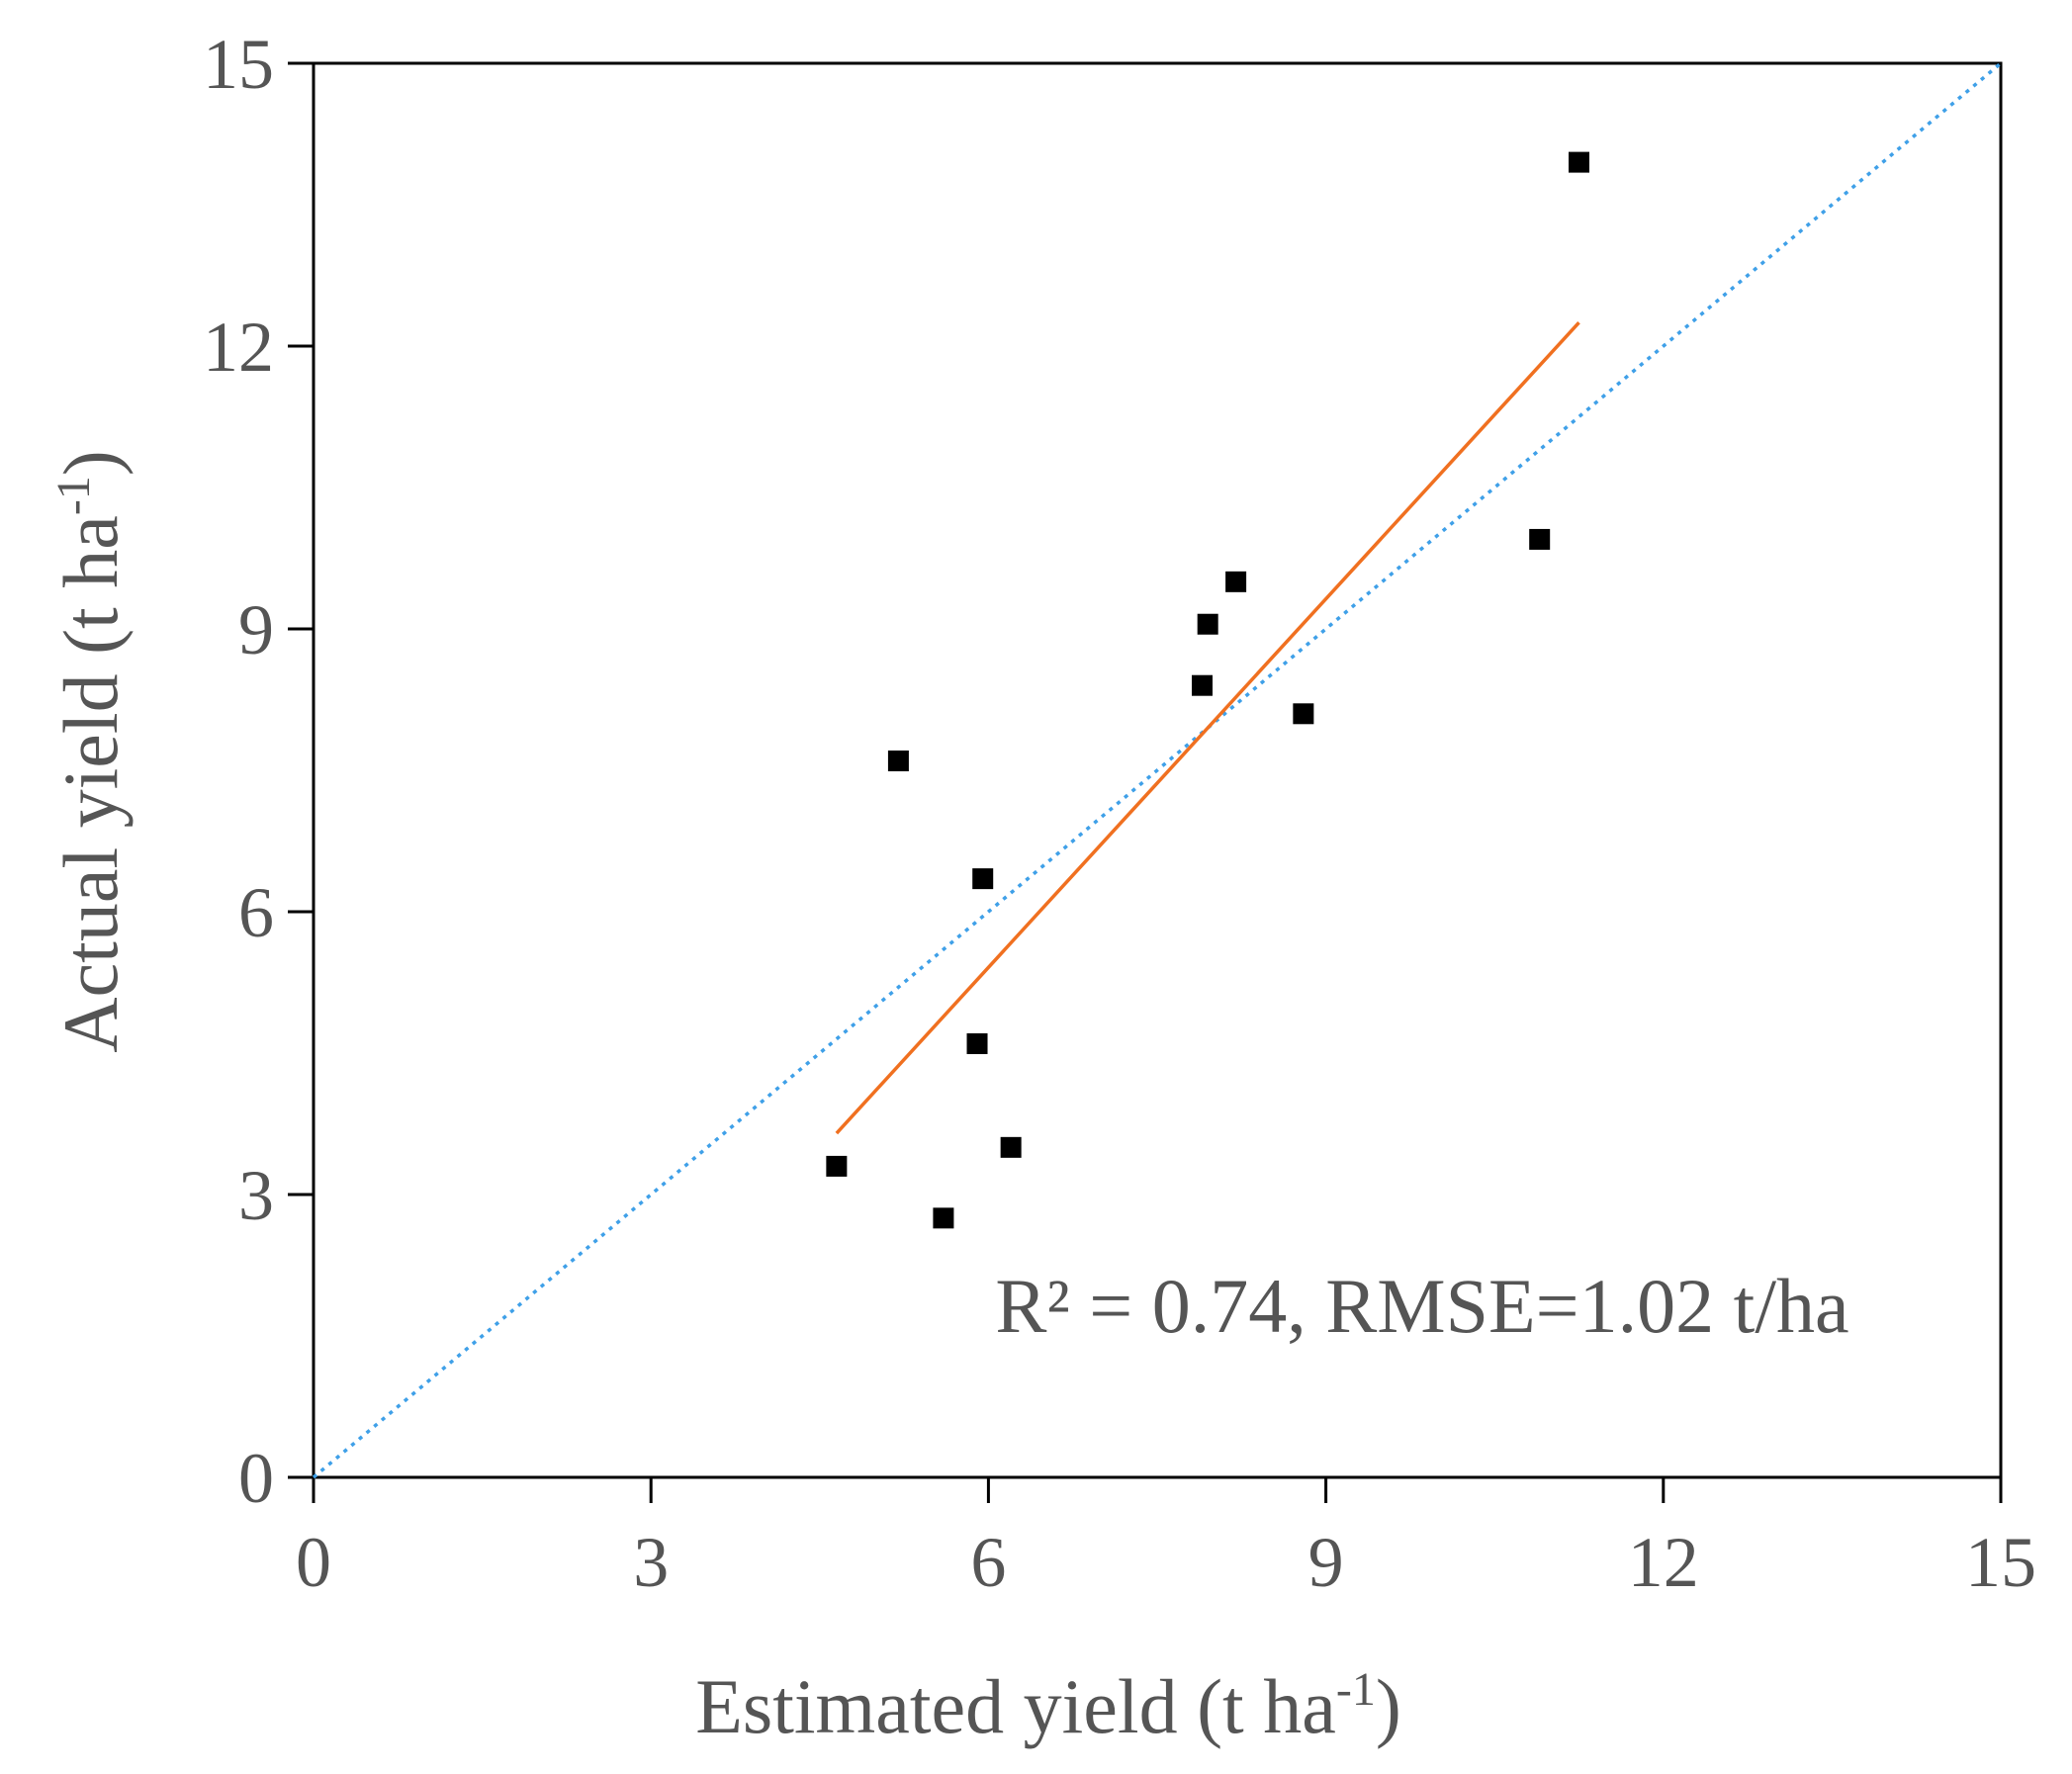 The width and height of the screenshot is (2072, 1774). What do you see at coordinates (238, 347) in the screenshot?
I see `y-tick-label: 12` at bounding box center [238, 347].